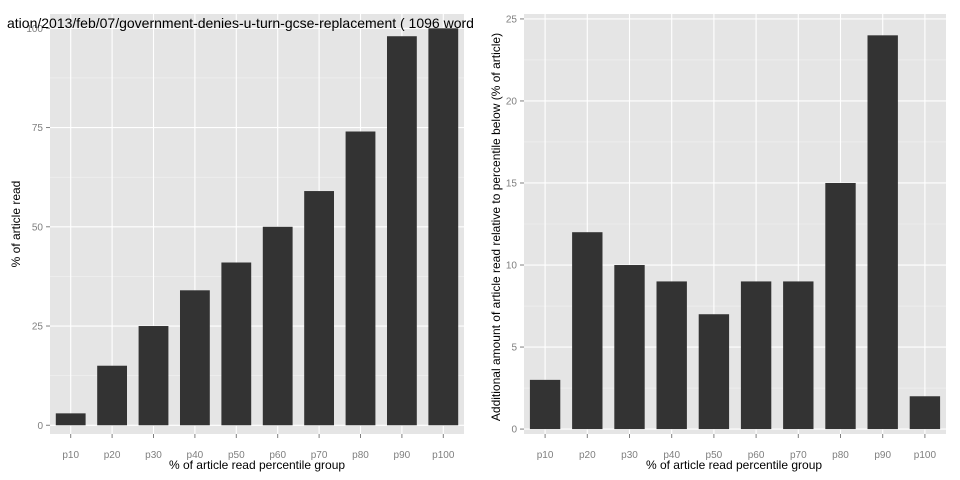 The height and width of the screenshot is (480, 960). What do you see at coordinates (257, 465) in the screenshot?
I see `x-axis-title-1: % of article read percentile group` at bounding box center [257, 465].